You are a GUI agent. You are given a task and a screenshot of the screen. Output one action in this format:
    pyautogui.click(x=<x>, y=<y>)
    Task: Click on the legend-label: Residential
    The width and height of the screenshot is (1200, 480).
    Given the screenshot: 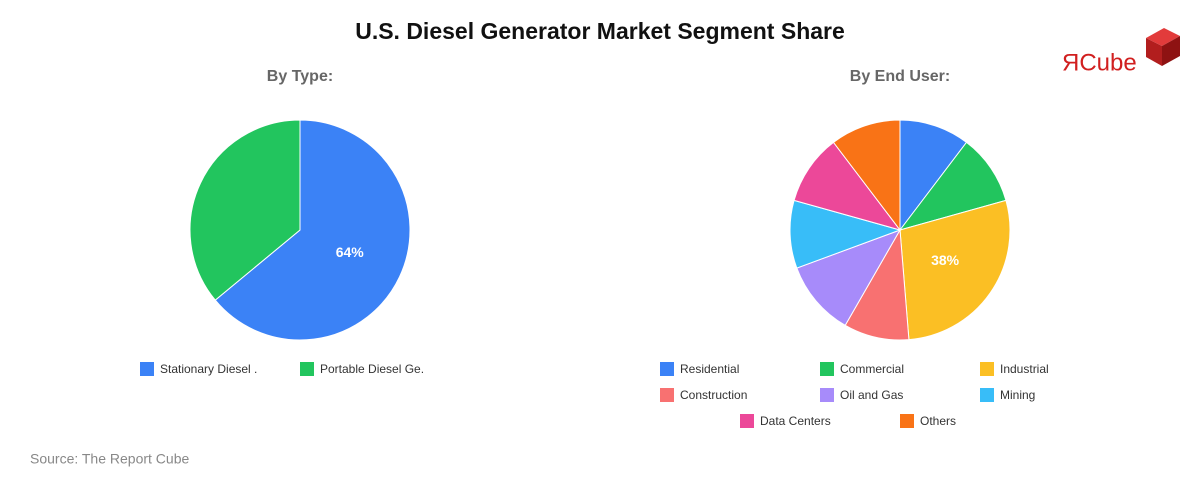 What is the action you would take?
    pyautogui.click(x=709, y=369)
    